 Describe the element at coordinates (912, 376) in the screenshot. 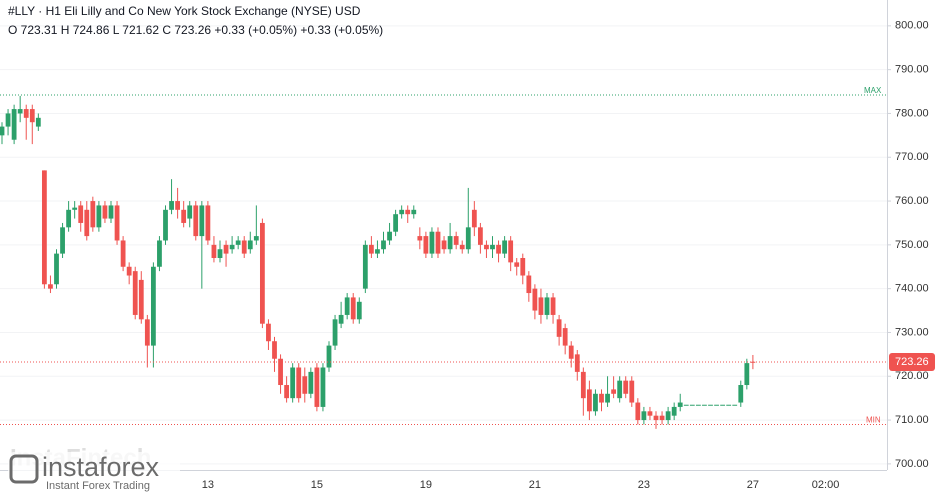

I see `y-tick-label: 720.00` at that location.